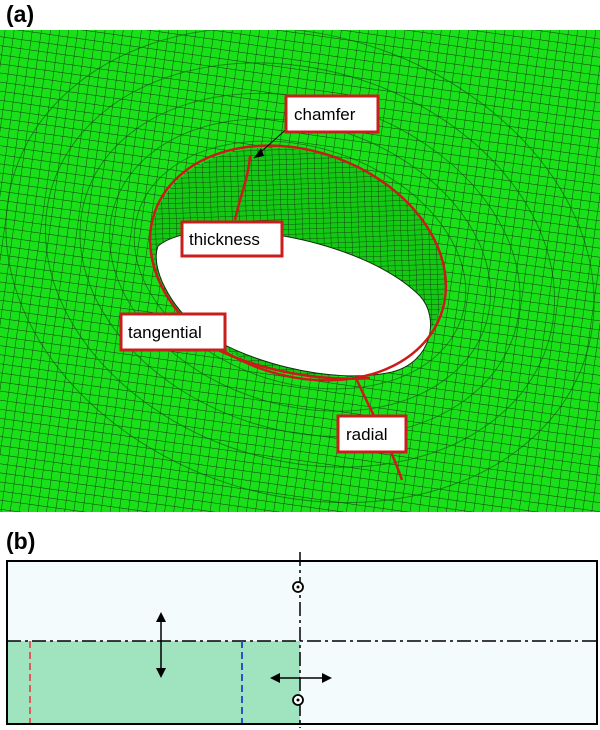 The height and width of the screenshot is (730, 600). Describe the element at coordinates (165, 332) in the screenshot. I see `callout-tangential-text: tangential` at that location.